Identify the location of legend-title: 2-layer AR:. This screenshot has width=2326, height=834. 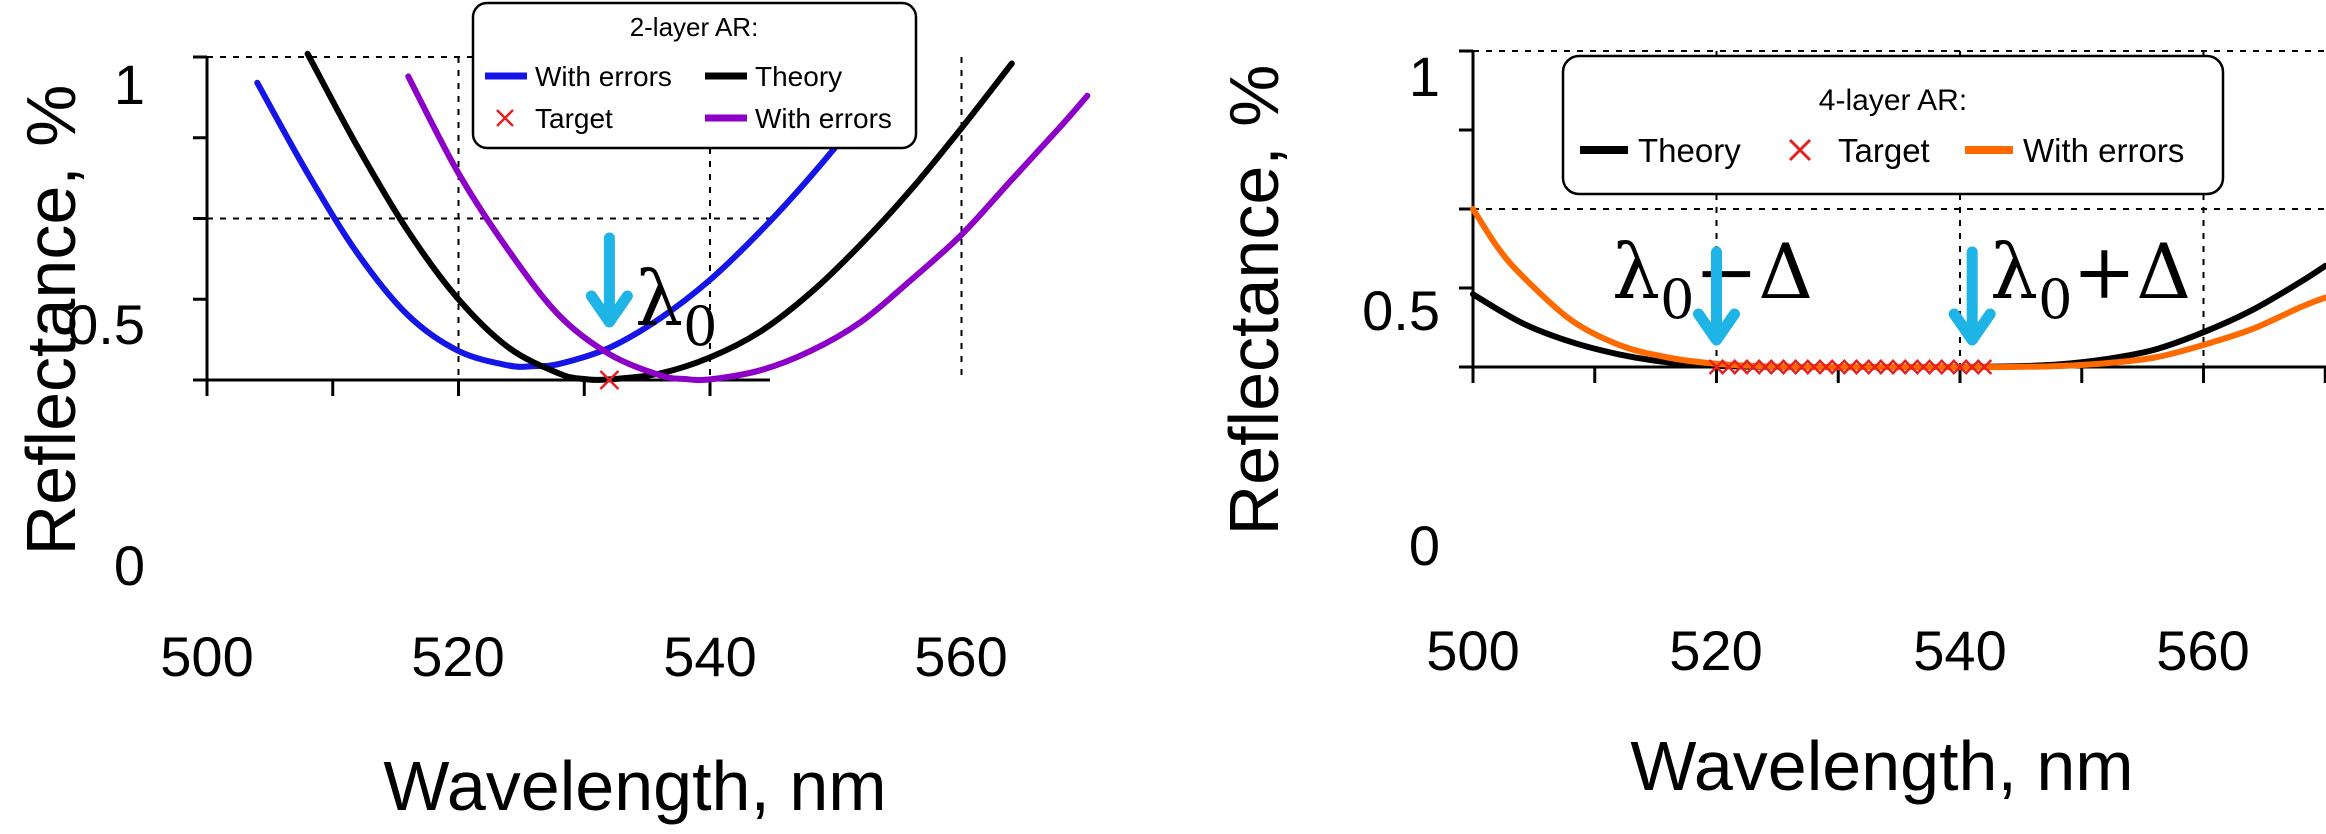
(694, 27).